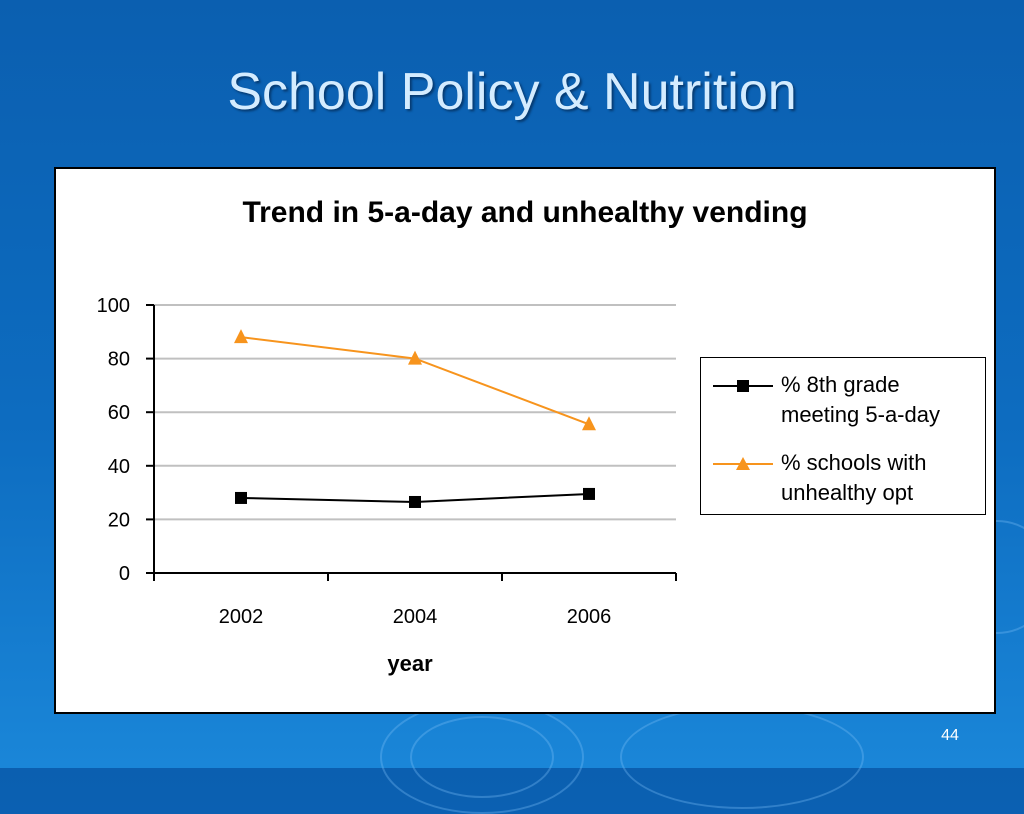 Image resolution: width=1024 pixels, height=814 pixels. What do you see at coordinates (119, 413) in the screenshot?
I see `y-tick-label: 60` at bounding box center [119, 413].